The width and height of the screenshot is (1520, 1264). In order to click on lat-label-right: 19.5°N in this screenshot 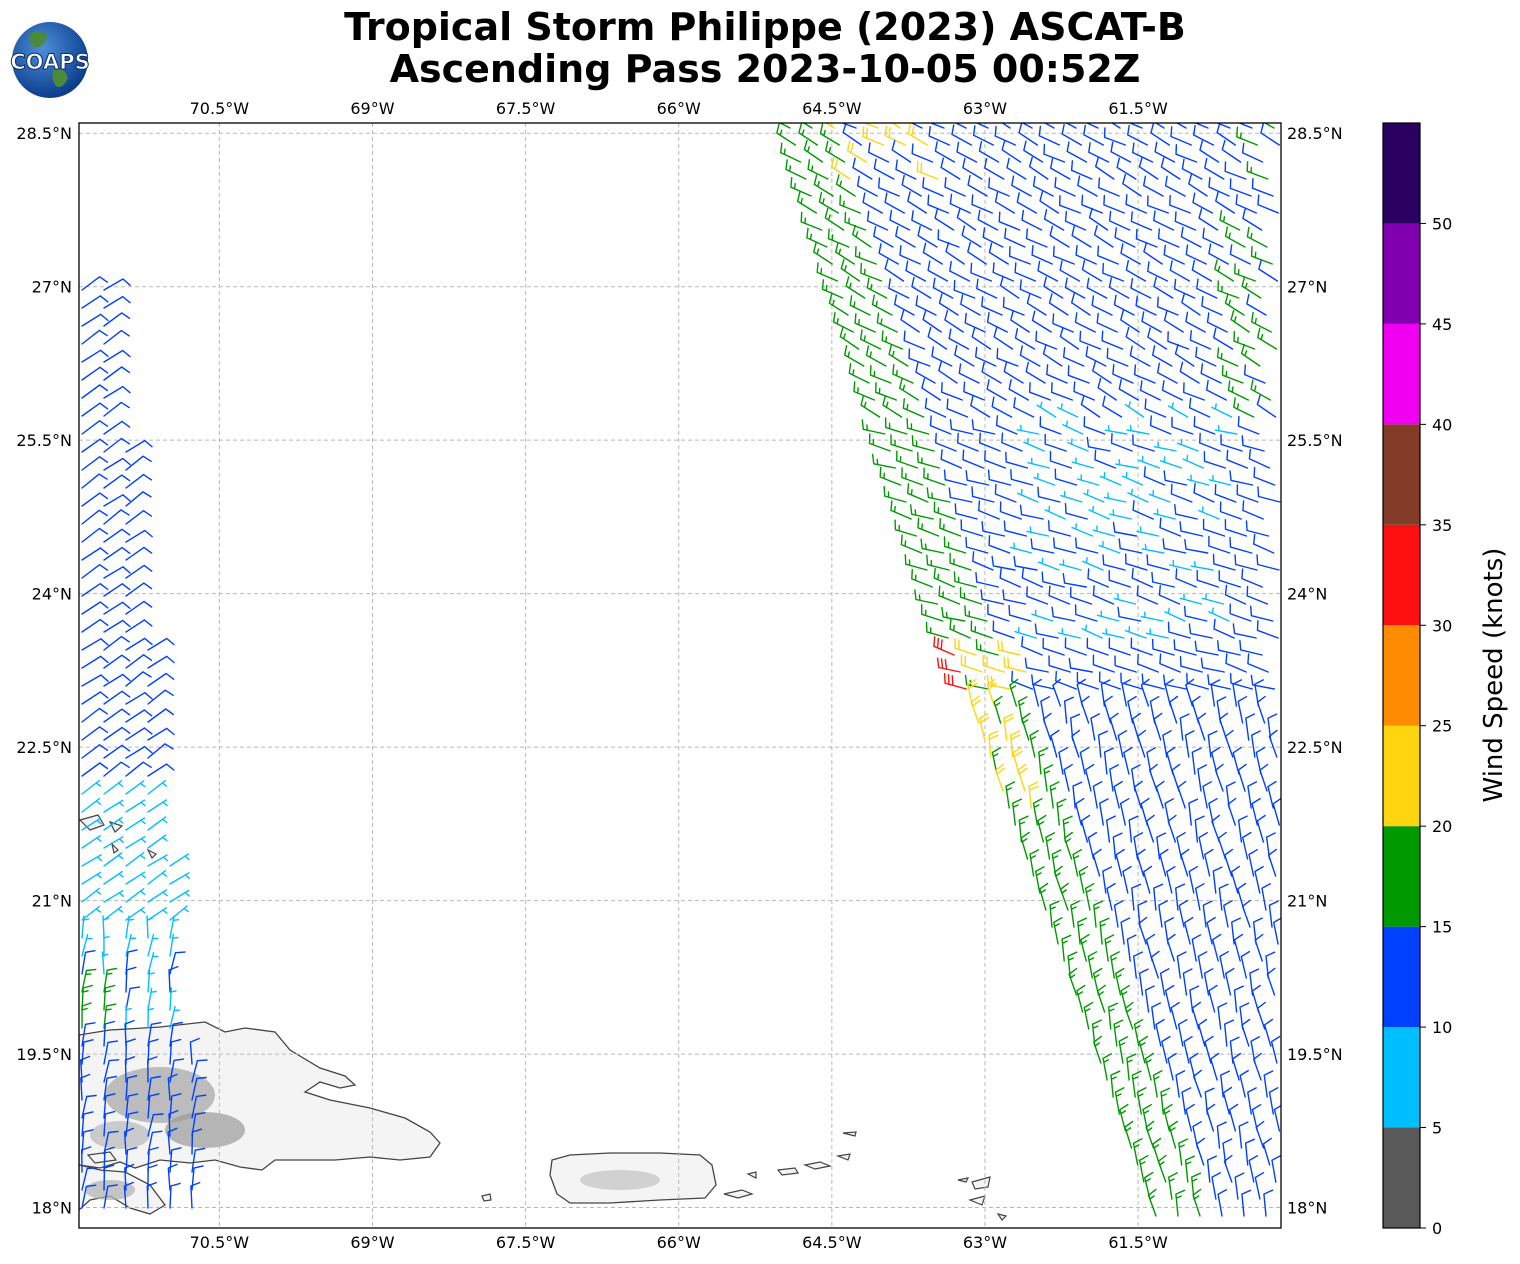, I will do `click(1315, 1054)`.